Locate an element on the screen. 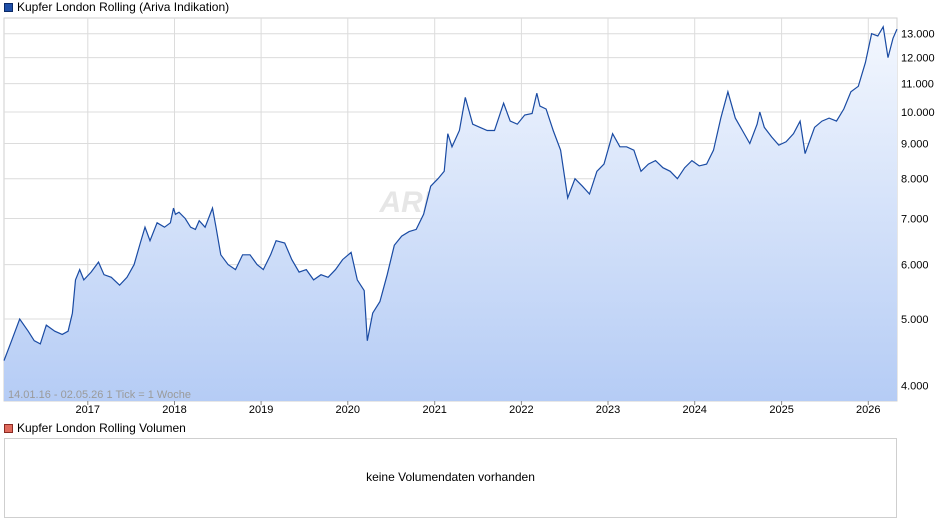  y-tick-label: 6.000 is located at coordinates (915, 266).